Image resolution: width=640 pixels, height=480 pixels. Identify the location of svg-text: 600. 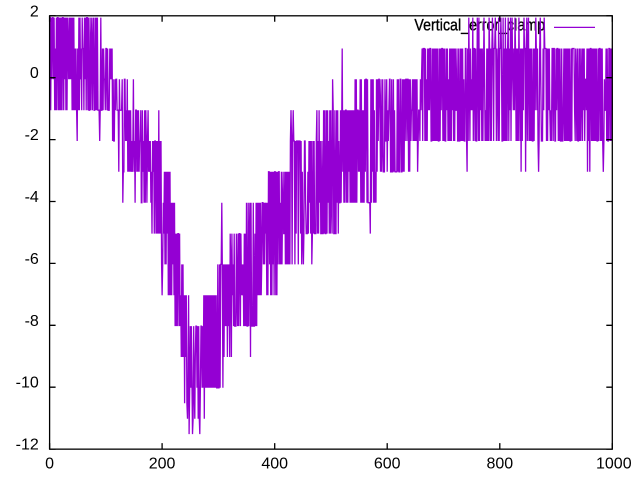
(387, 463).